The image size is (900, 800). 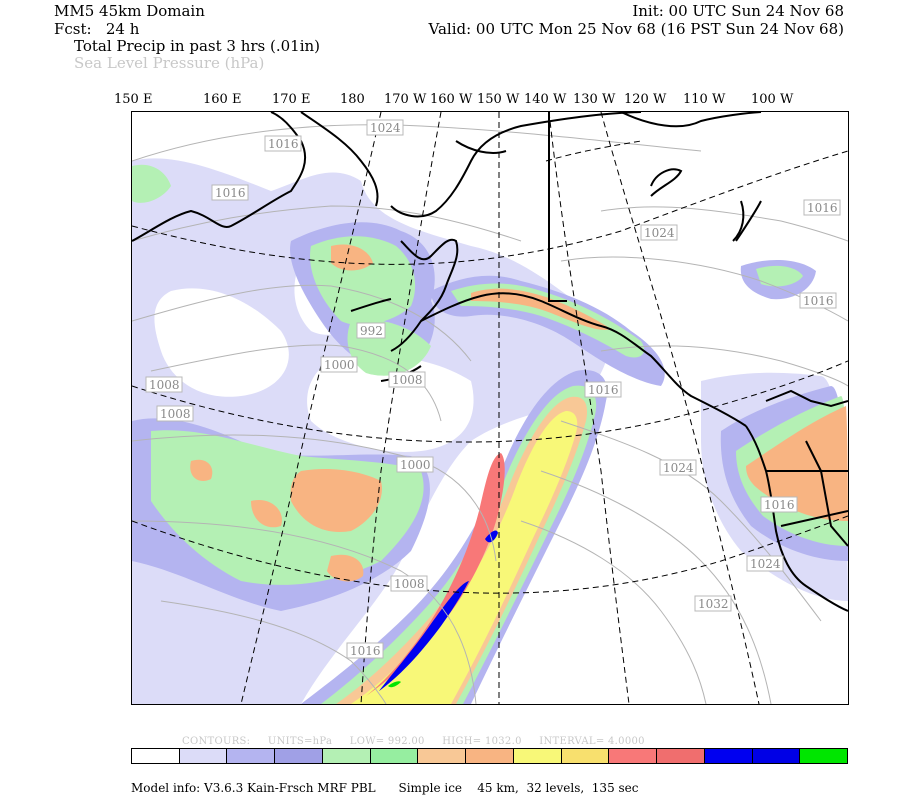 I want to click on contour-info-low: LOW= 992.00, so click(x=387, y=741).